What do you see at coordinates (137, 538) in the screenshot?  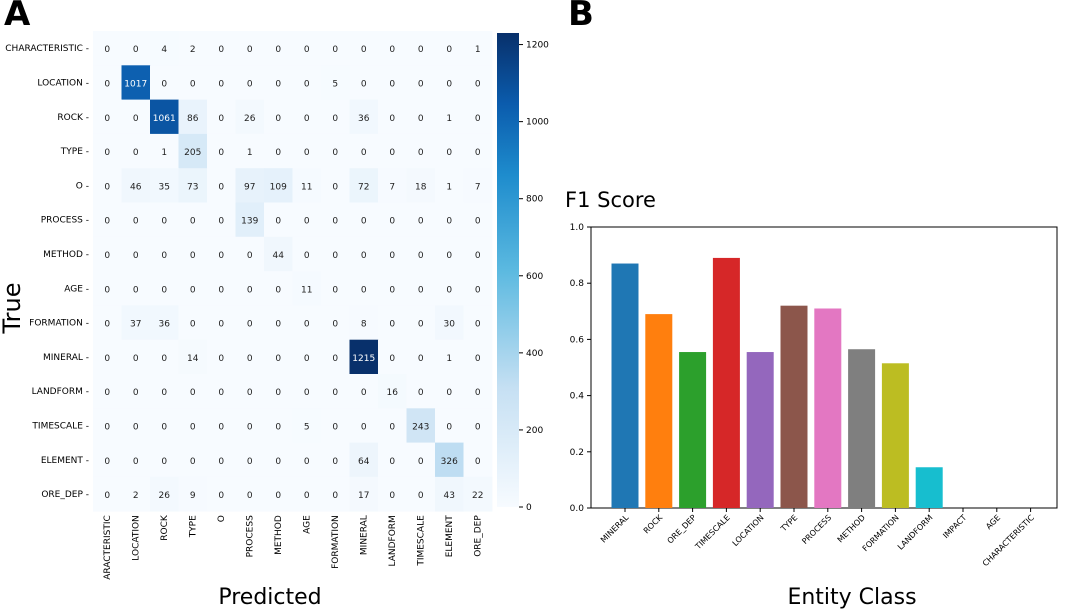 I see `heatmap-col-label: LOCATION` at bounding box center [137, 538].